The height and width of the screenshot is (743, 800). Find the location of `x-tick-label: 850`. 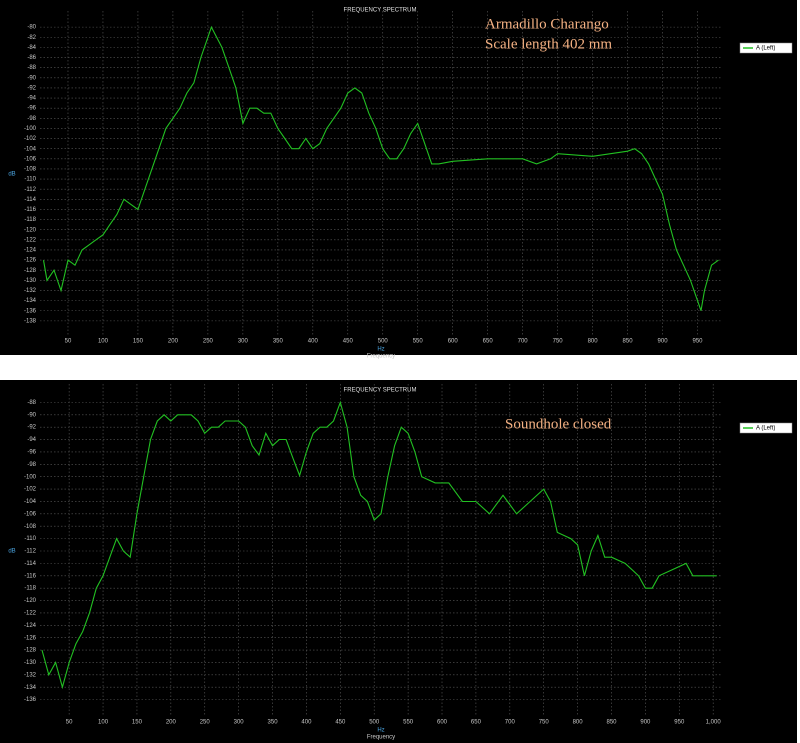

x-tick-label: 850 is located at coordinates (611, 723).